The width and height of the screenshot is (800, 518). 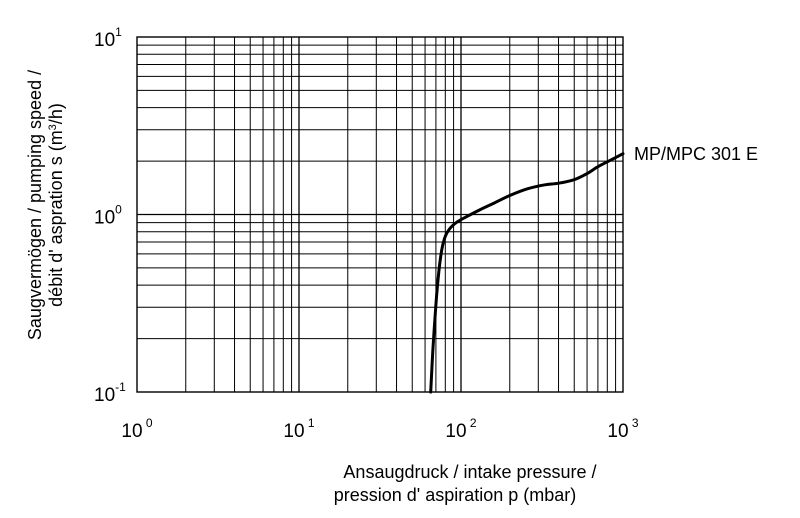 I want to click on x-tick-exponent: 3, so click(x=634, y=423).